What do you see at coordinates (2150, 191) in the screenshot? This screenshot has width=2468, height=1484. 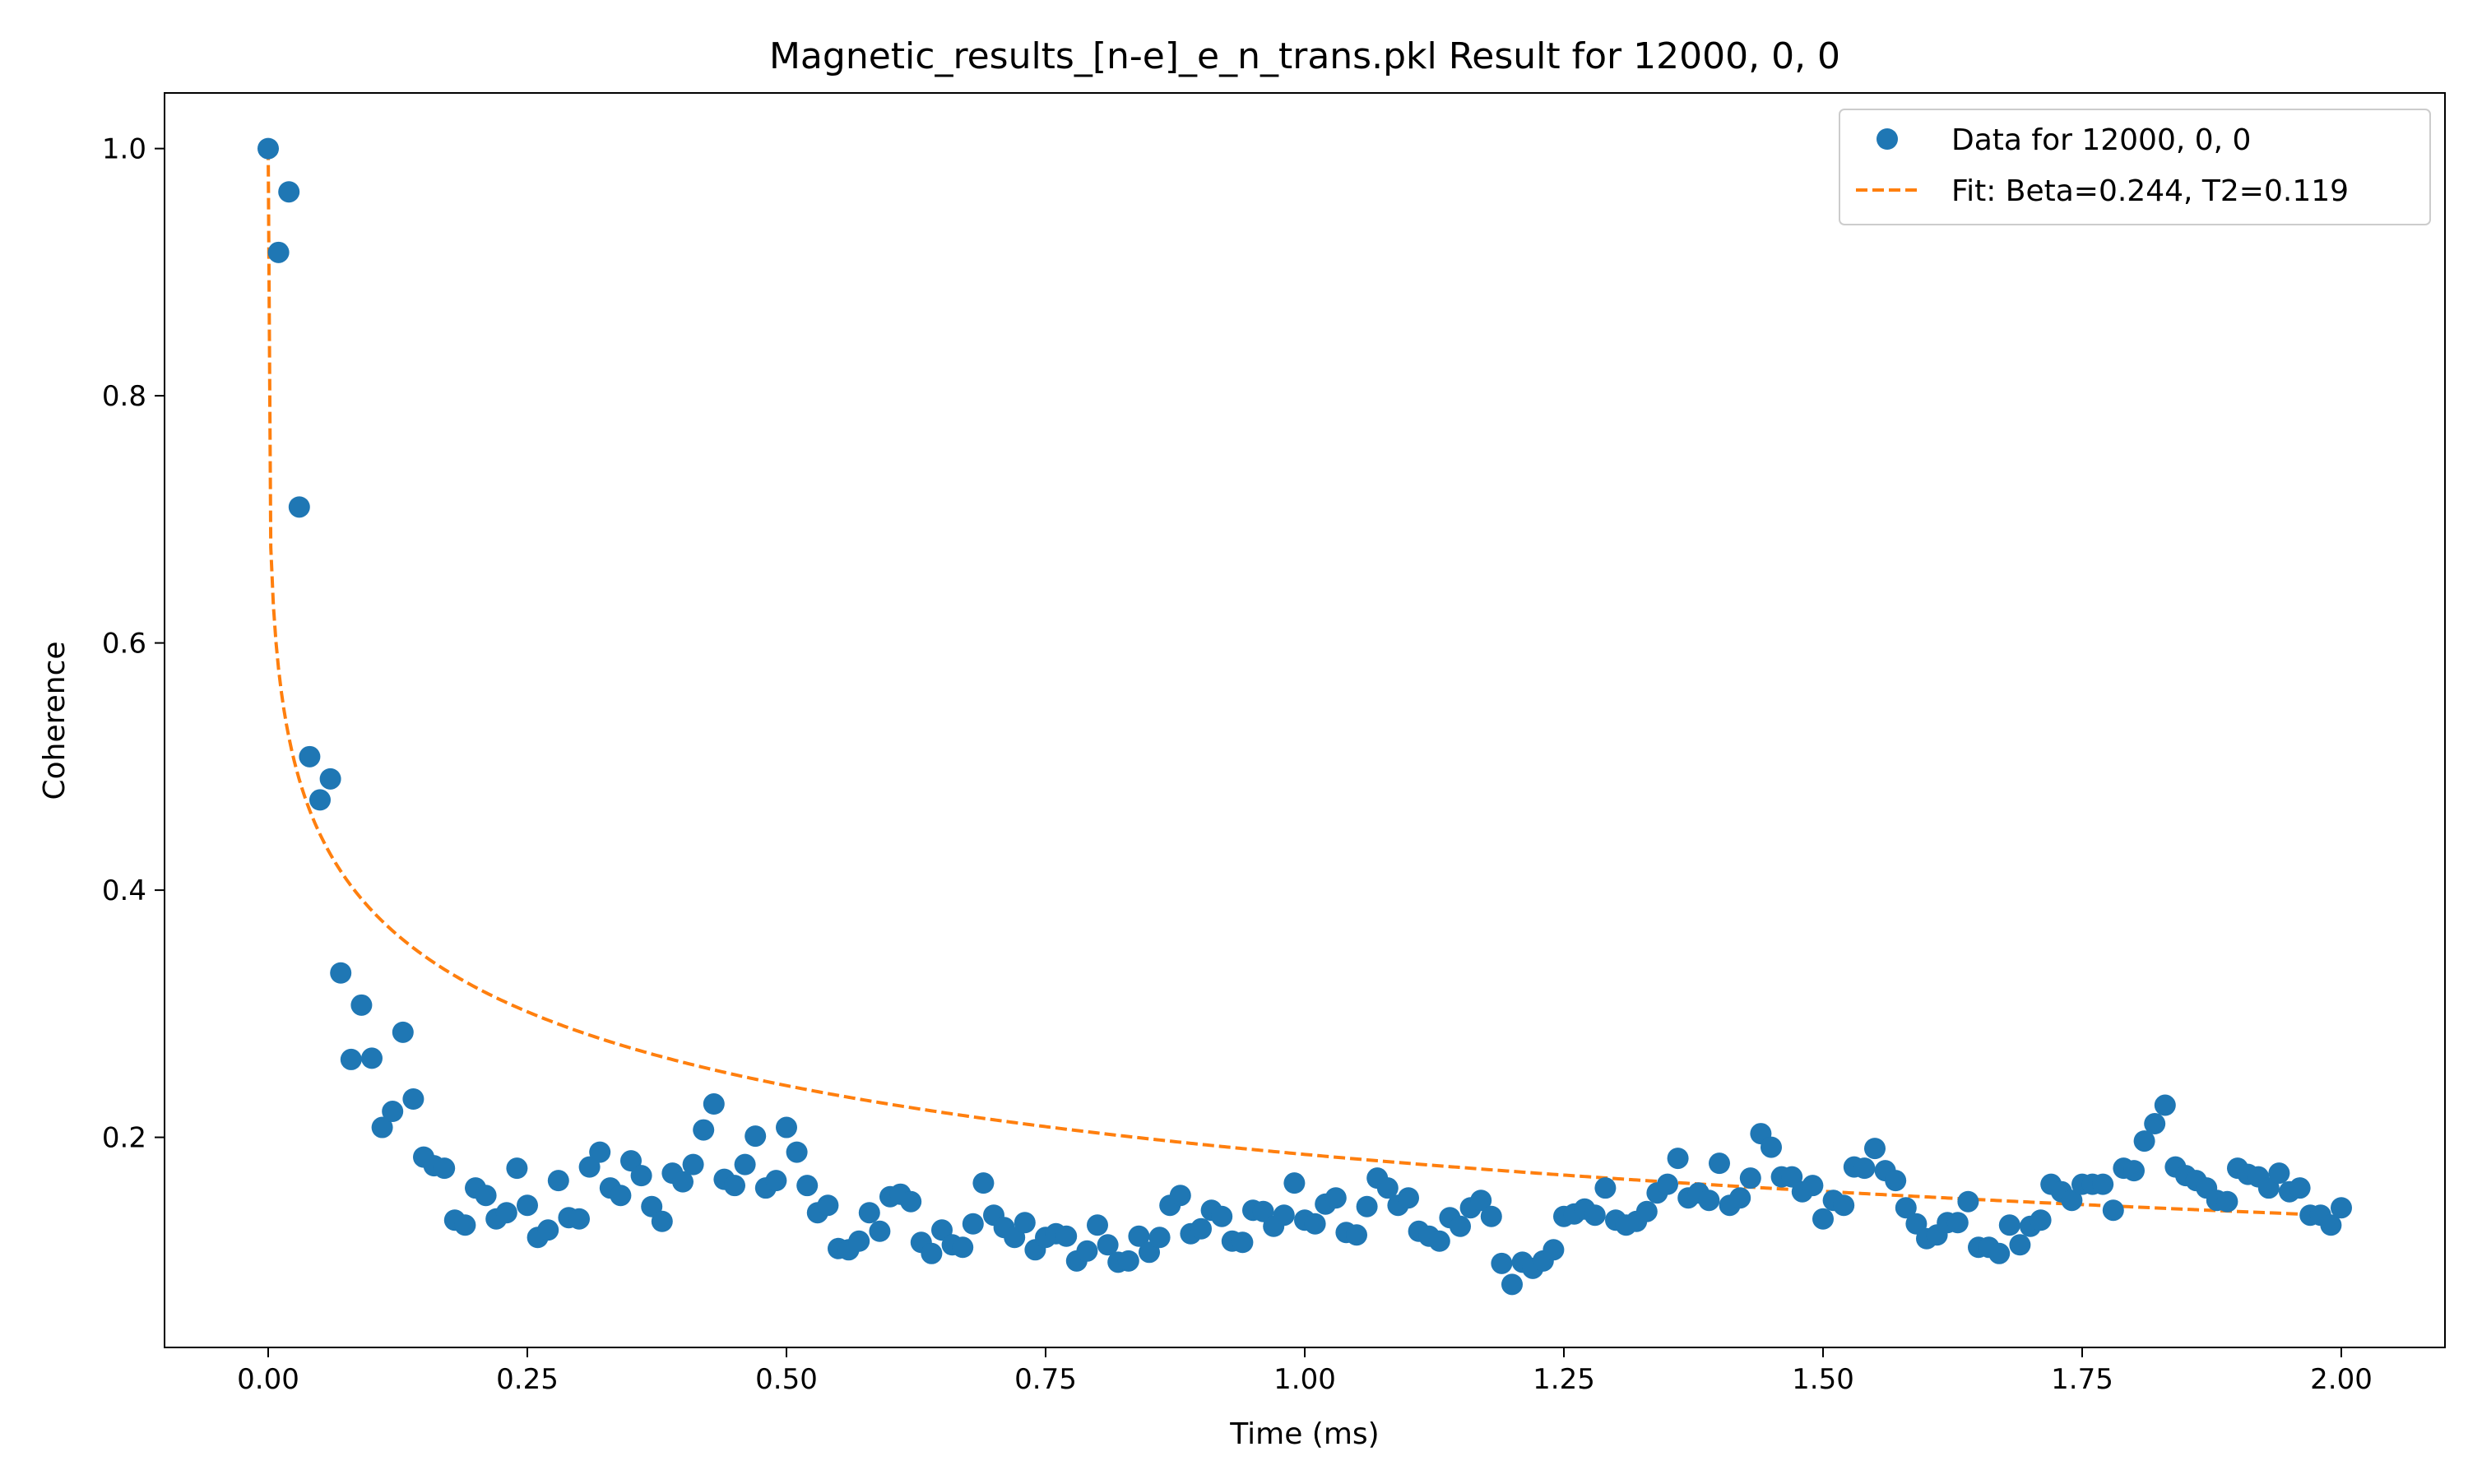 I see `legend-label-fit: Fit: Beta=0.244, T2=0.119` at bounding box center [2150, 191].